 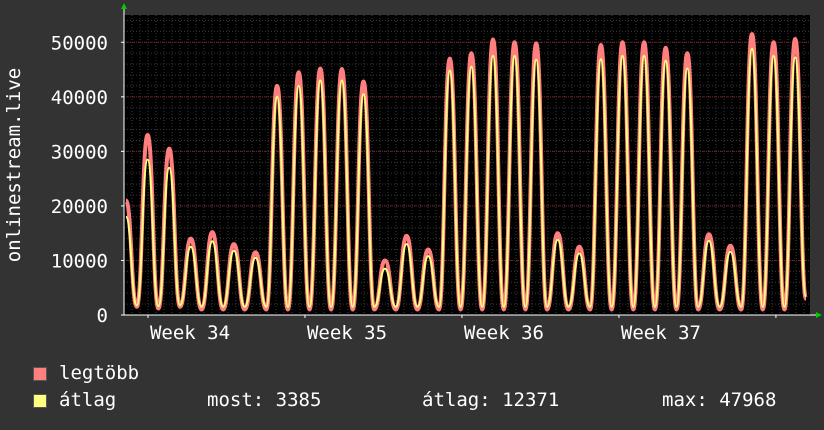 What do you see at coordinates (124, 6) in the screenshot?
I see `y-axis-arrow` at bounding box center [124, 6].